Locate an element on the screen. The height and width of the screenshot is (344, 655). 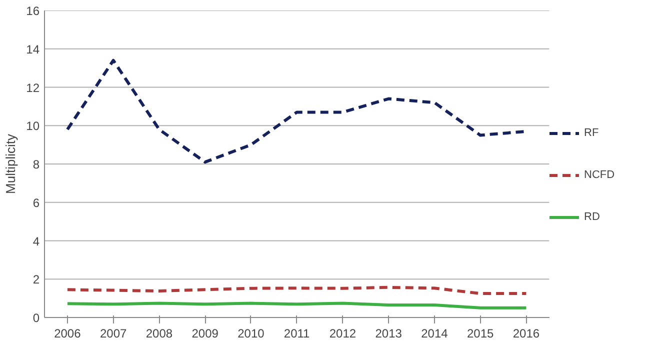
x-tick-label: 2013 is located at coordinates (388, 333).